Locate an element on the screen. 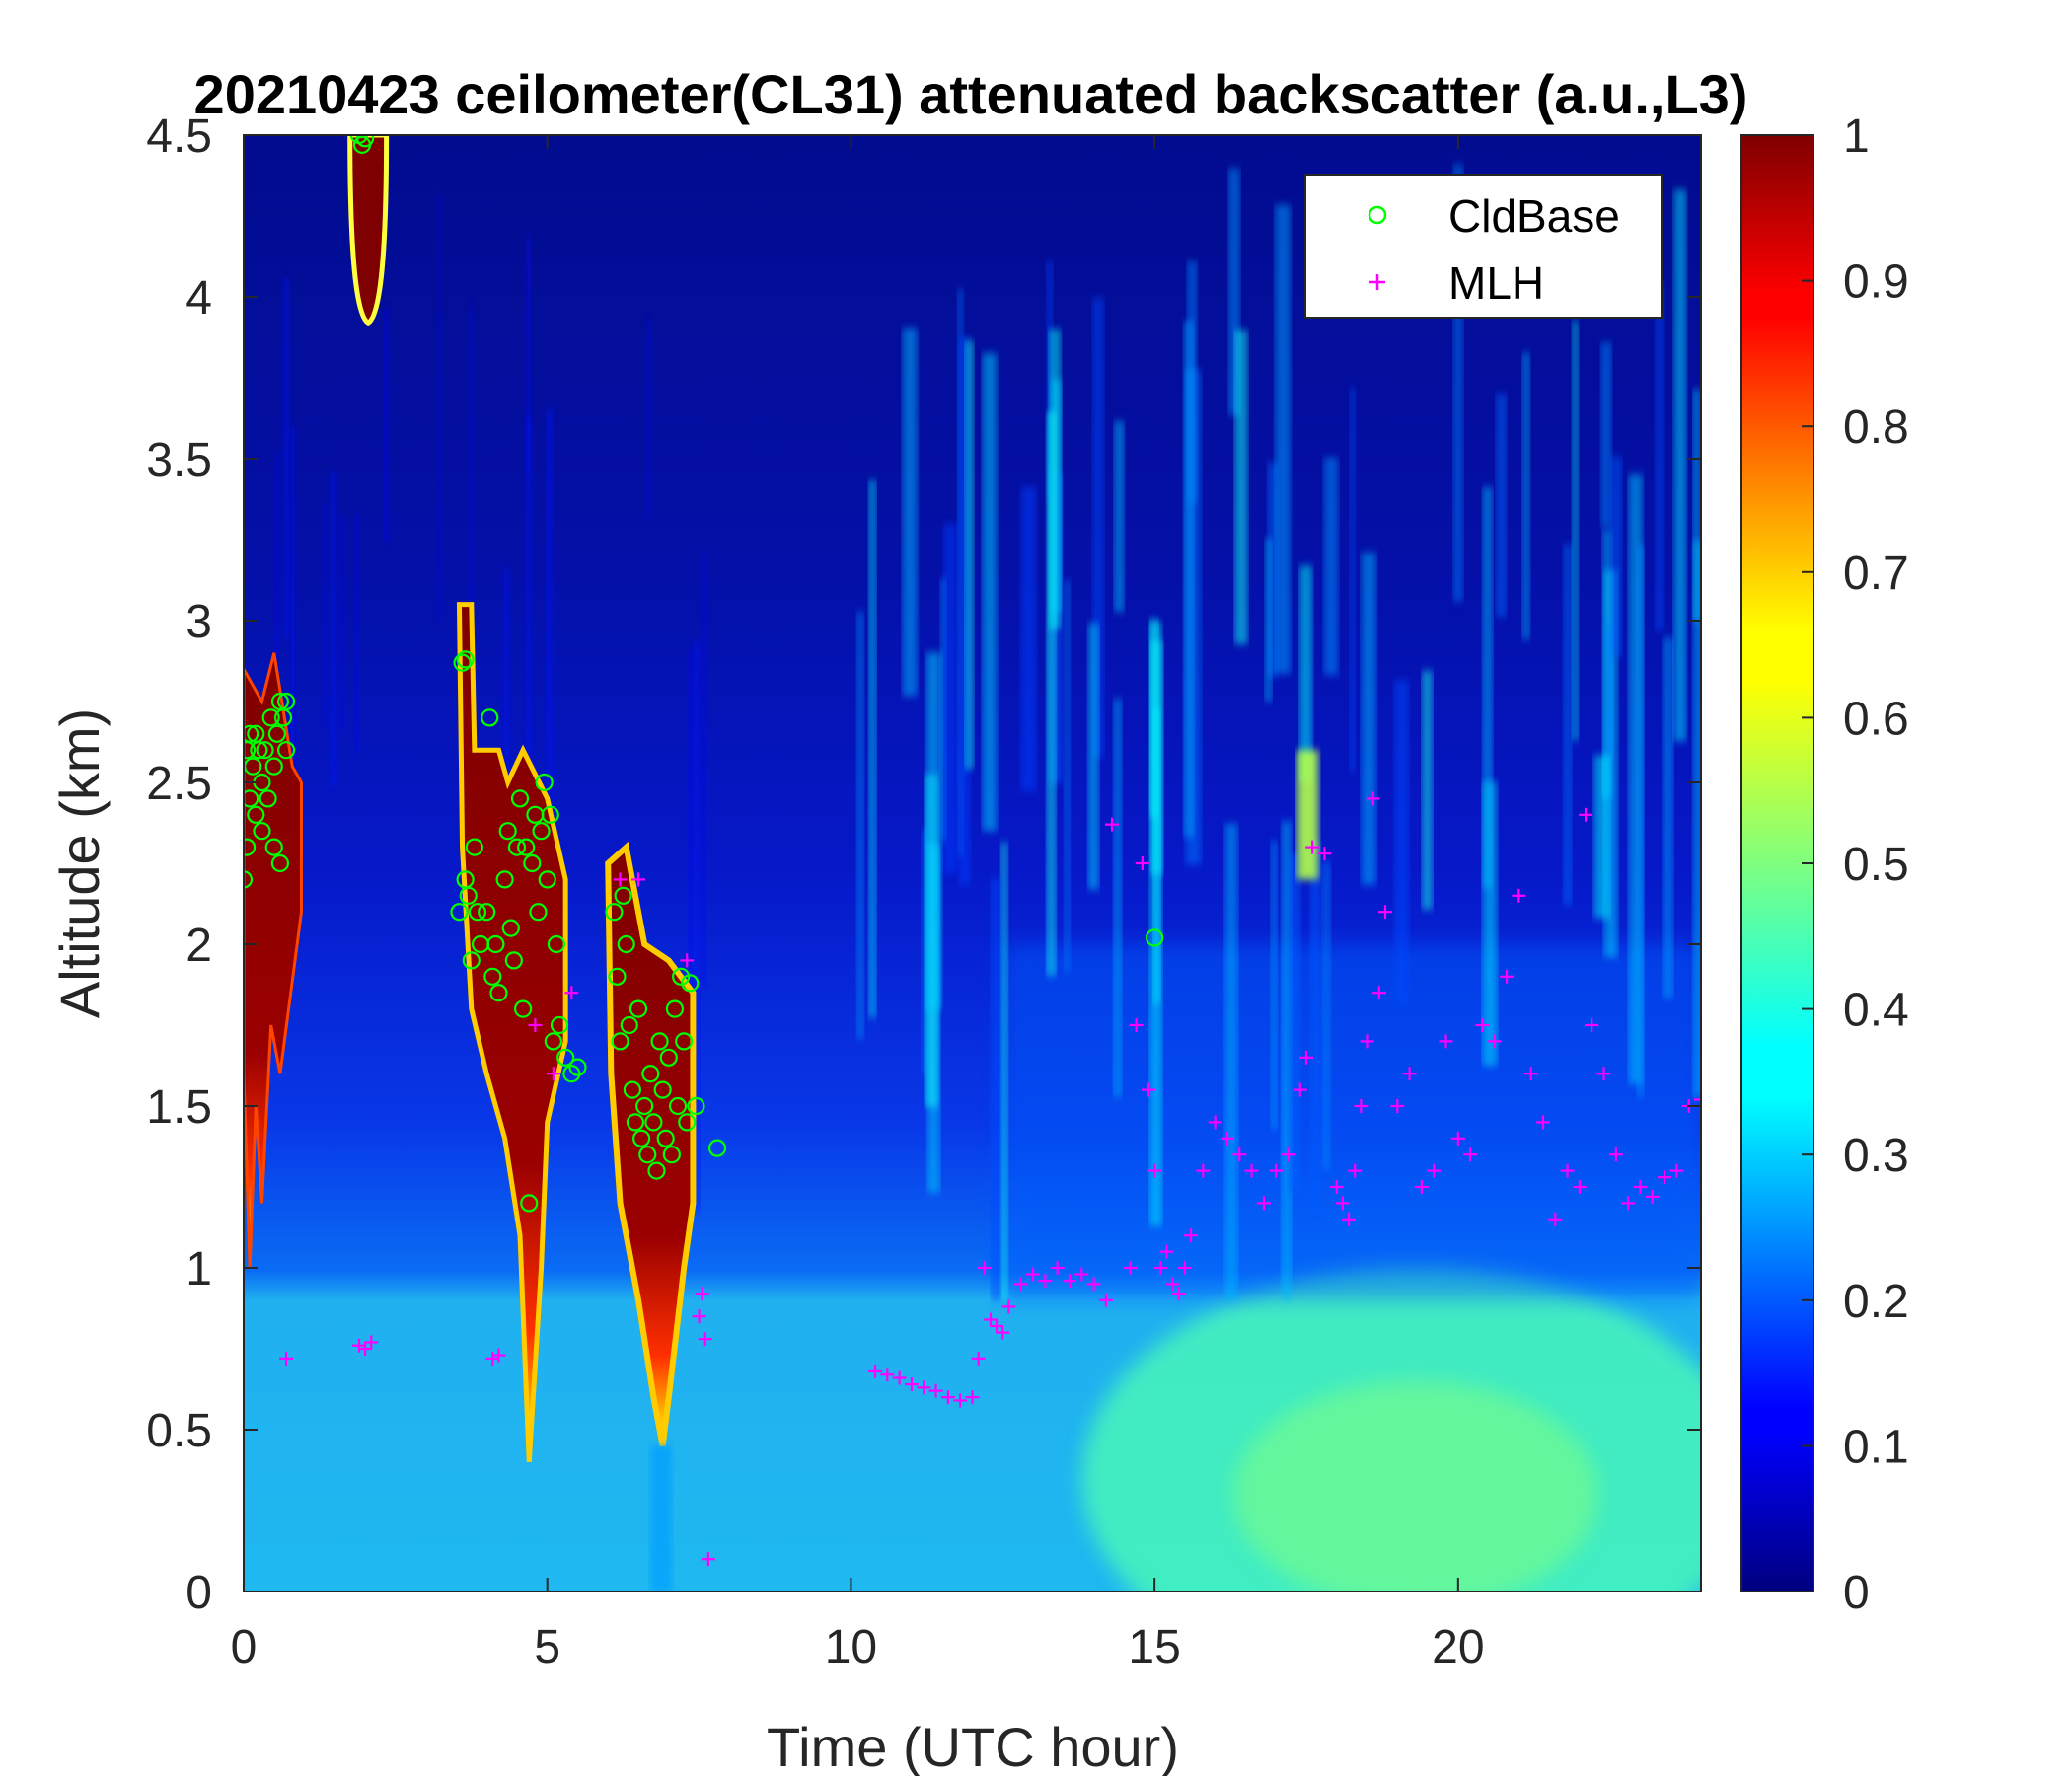 The width and height of the screenshot is (2072, 1776). y-tick-label: 4.5 is located at coordinates (179, 137).